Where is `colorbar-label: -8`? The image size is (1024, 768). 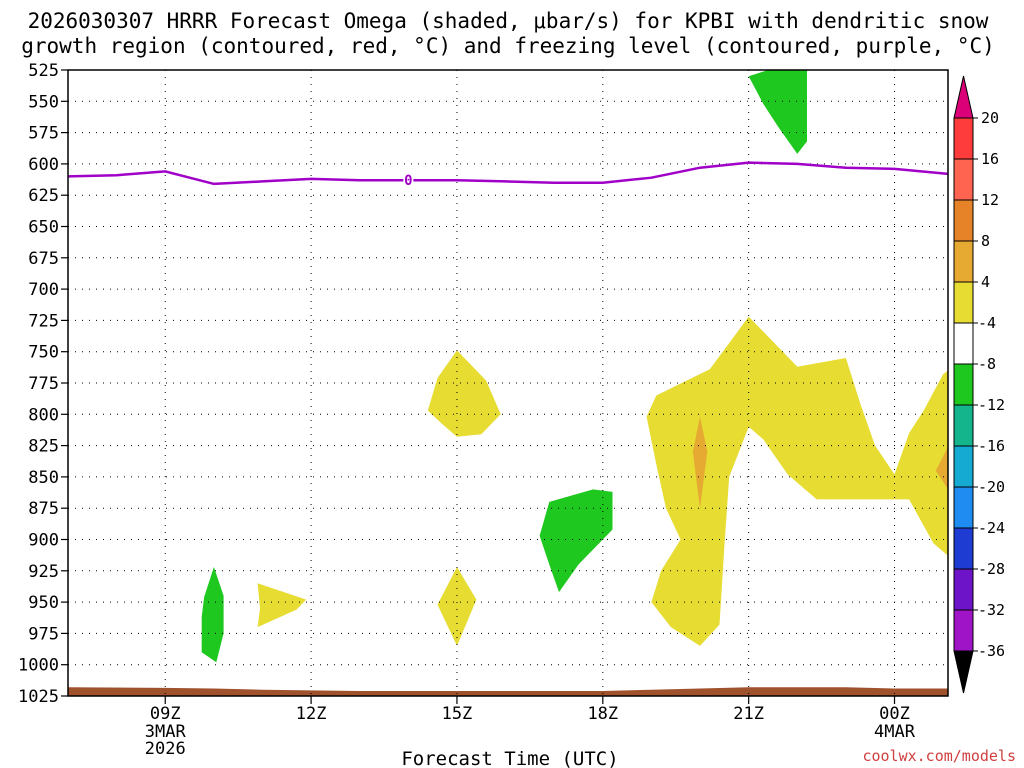
colorbar-label: -8 is located at coordinates (987, 364).